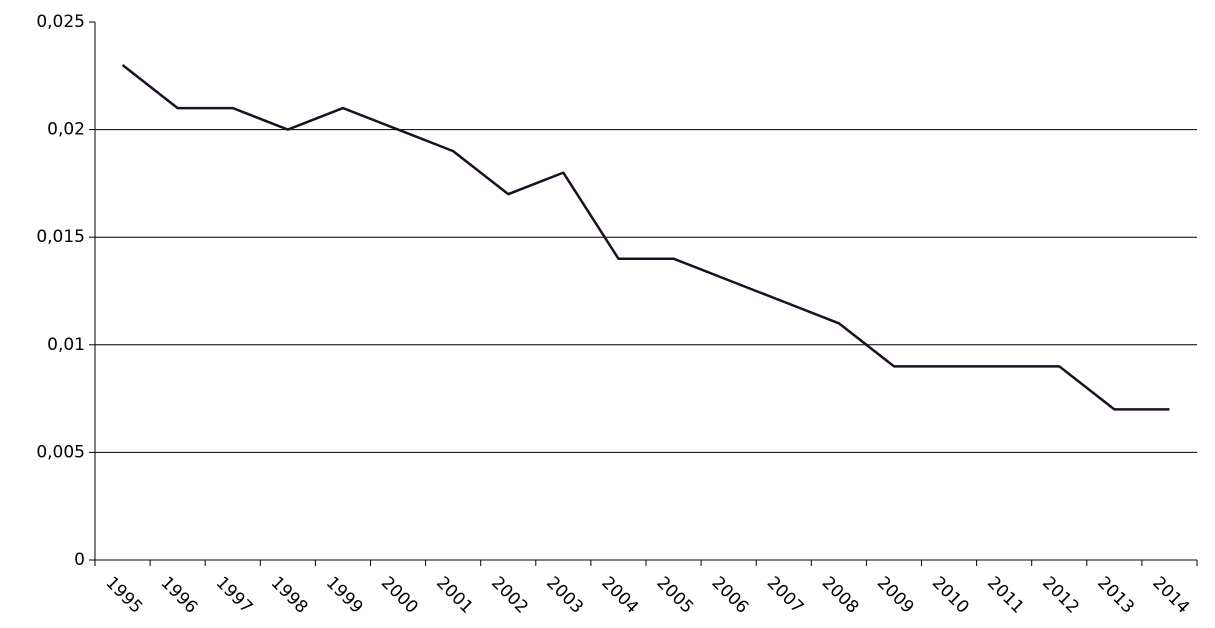  I want to click on x-tick-label: 2005, so click(674, 595).